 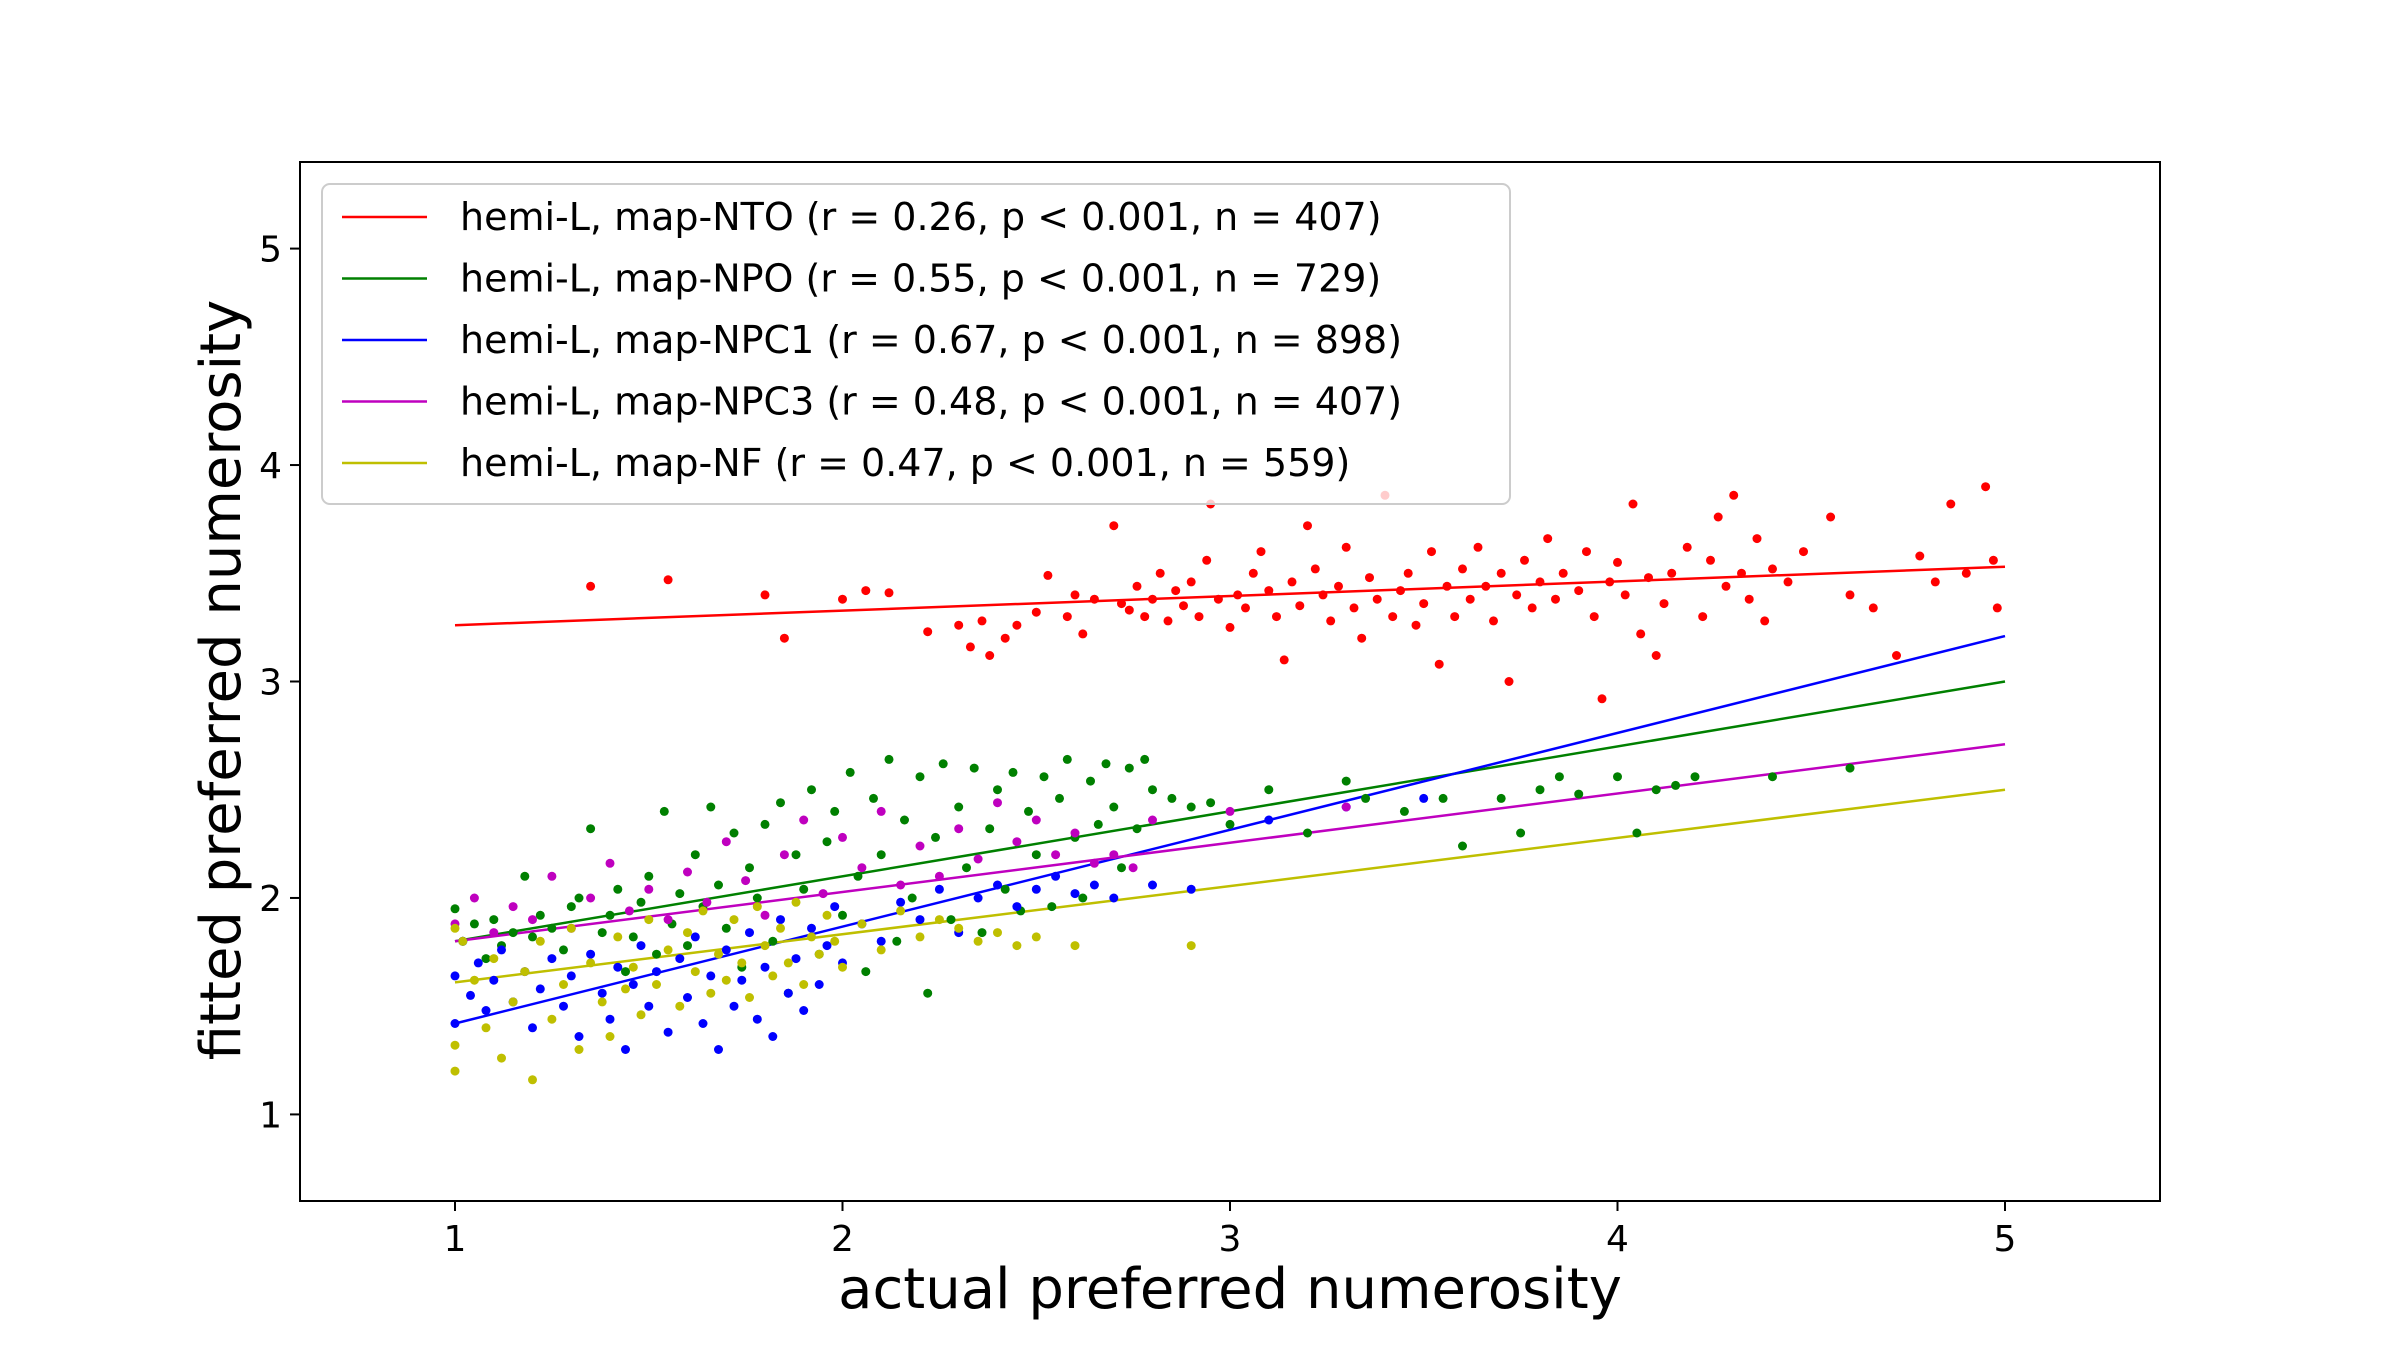 What do you see at coordinates (2005, 1239) in the screenshot?
I see `x-tick-label: 5` at bounding box center [2005, 1239].